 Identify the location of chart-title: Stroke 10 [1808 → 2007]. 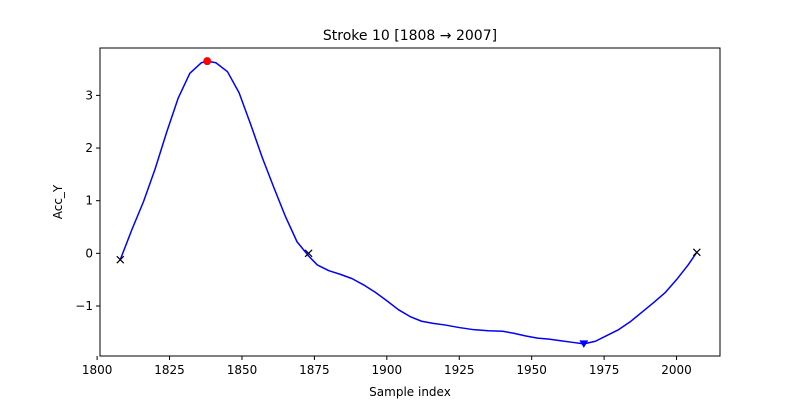
(410, 36).